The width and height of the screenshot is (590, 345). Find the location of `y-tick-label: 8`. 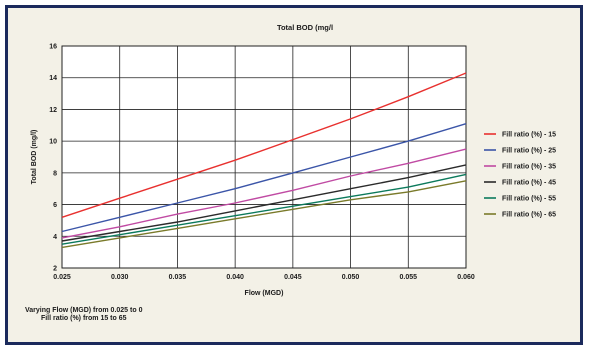

y-tick-label: 8 is located at coordinates (55, 173).